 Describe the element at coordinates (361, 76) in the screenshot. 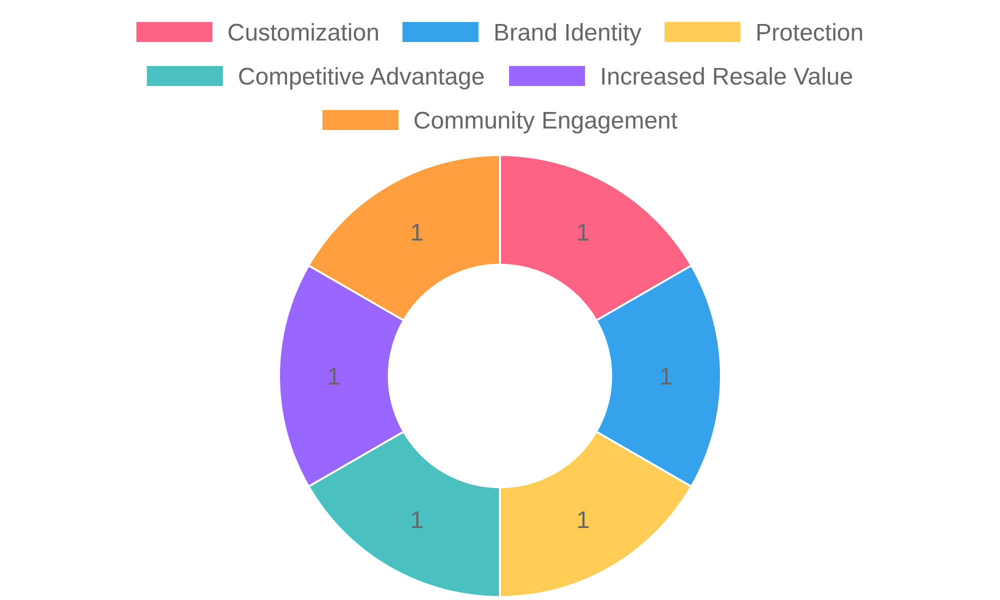

I see `legend-label: Competitive Advantage` at that location.